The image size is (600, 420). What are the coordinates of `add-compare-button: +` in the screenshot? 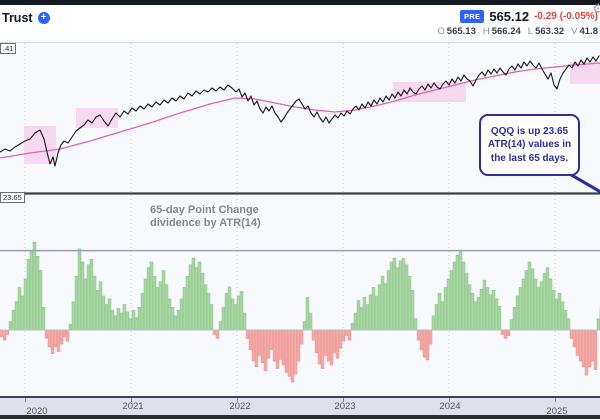 It's located at (43, 18).